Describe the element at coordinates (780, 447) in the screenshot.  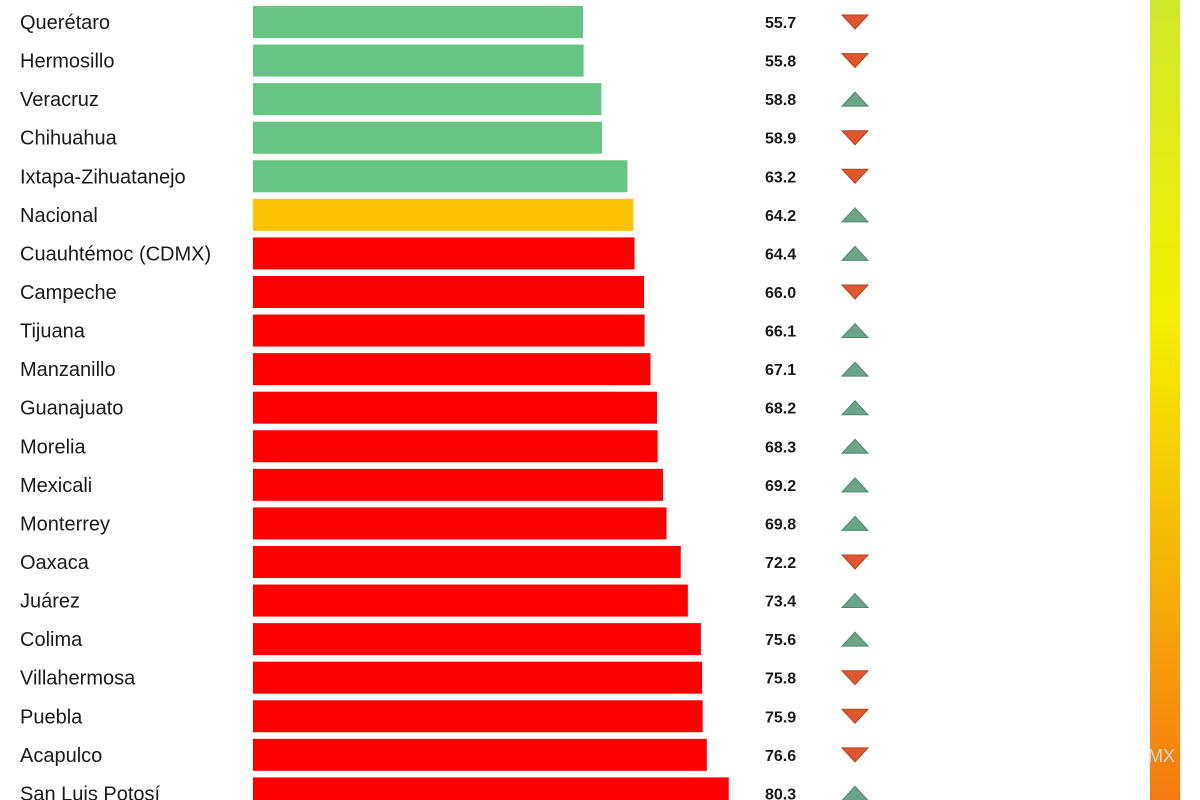
I see `value-label-morelia: 68.3` at that location.